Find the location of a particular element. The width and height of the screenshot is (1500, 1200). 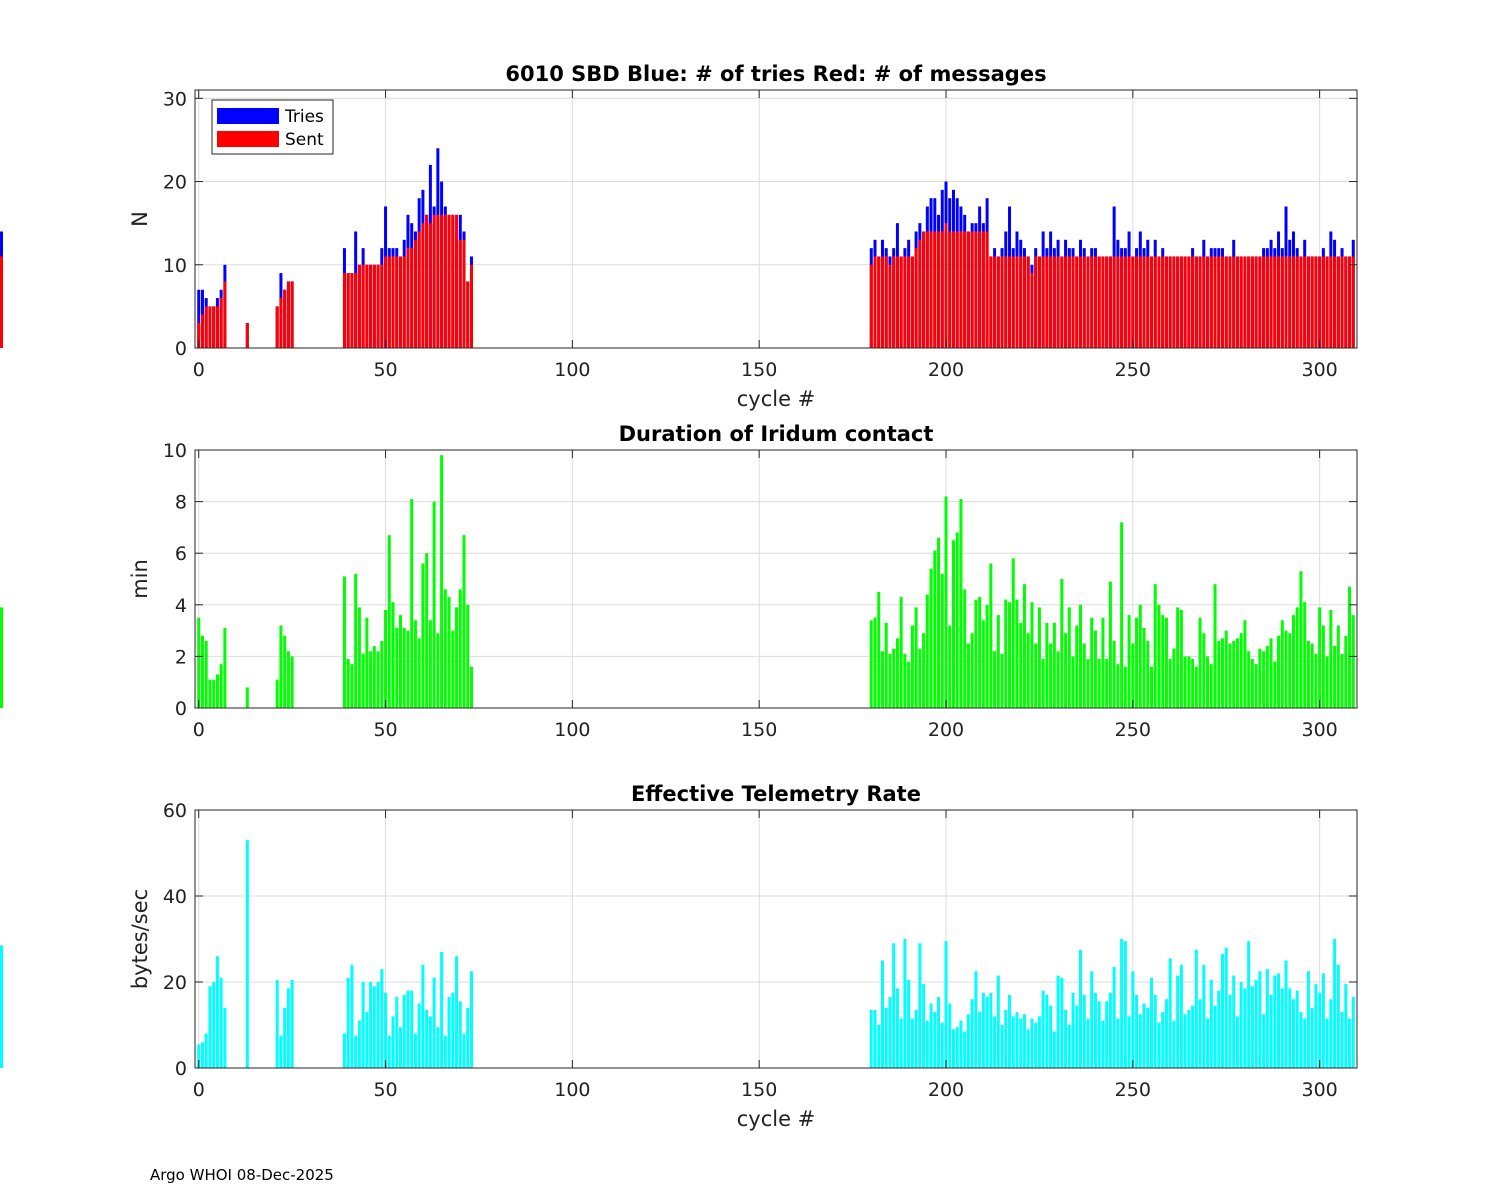

y-tick-label: 30 is located at coordinates (175, 99).